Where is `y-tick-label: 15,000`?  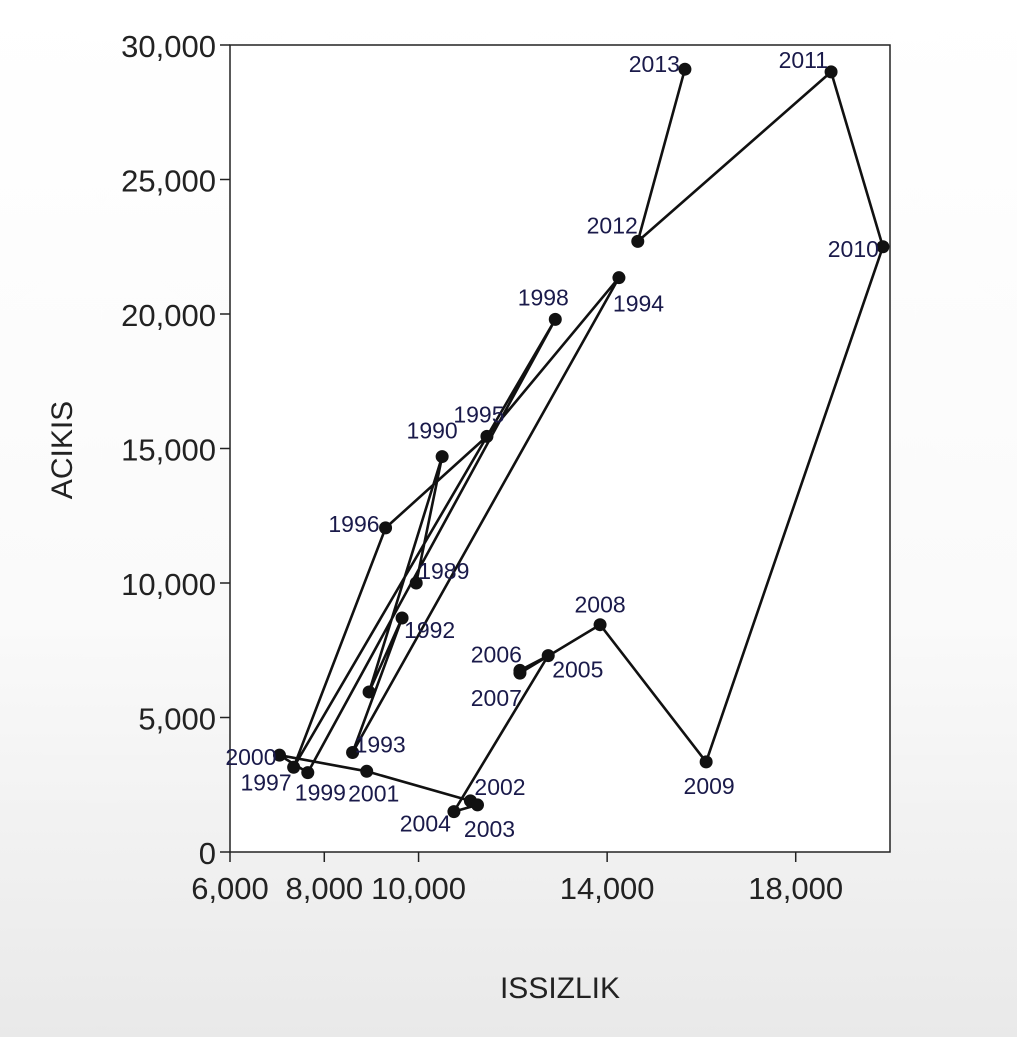 y-tick-label: 15,000 is located at coordinates (168, 450).